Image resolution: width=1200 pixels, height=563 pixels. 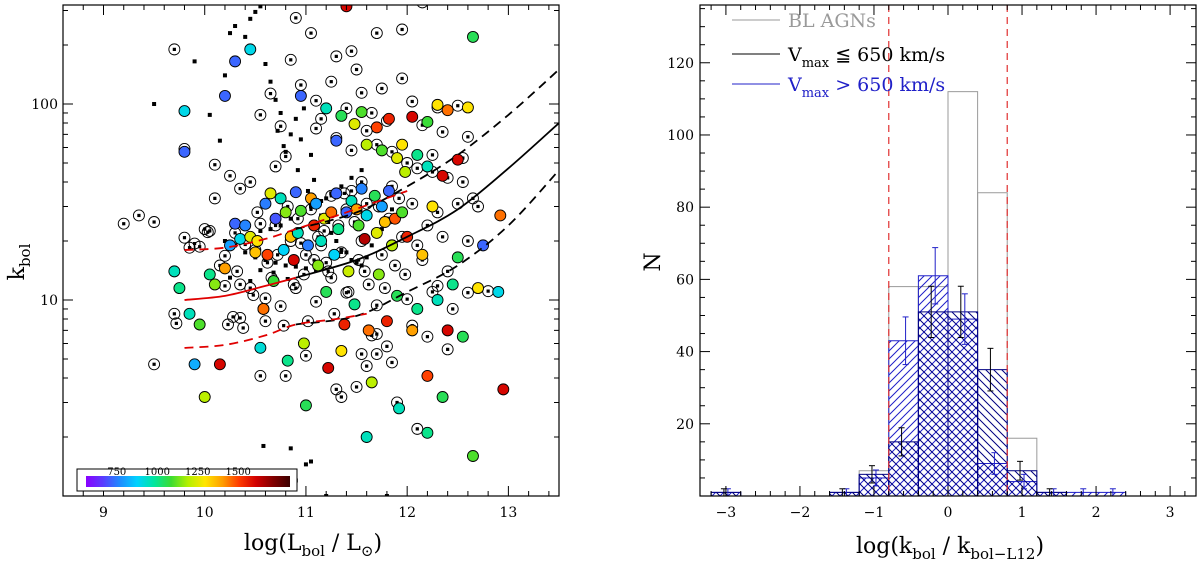 What do you see at coordinates (19, 261) in the screenshot?
I see `left-y-axis-title: kbol` at bounding box center [19, 261].